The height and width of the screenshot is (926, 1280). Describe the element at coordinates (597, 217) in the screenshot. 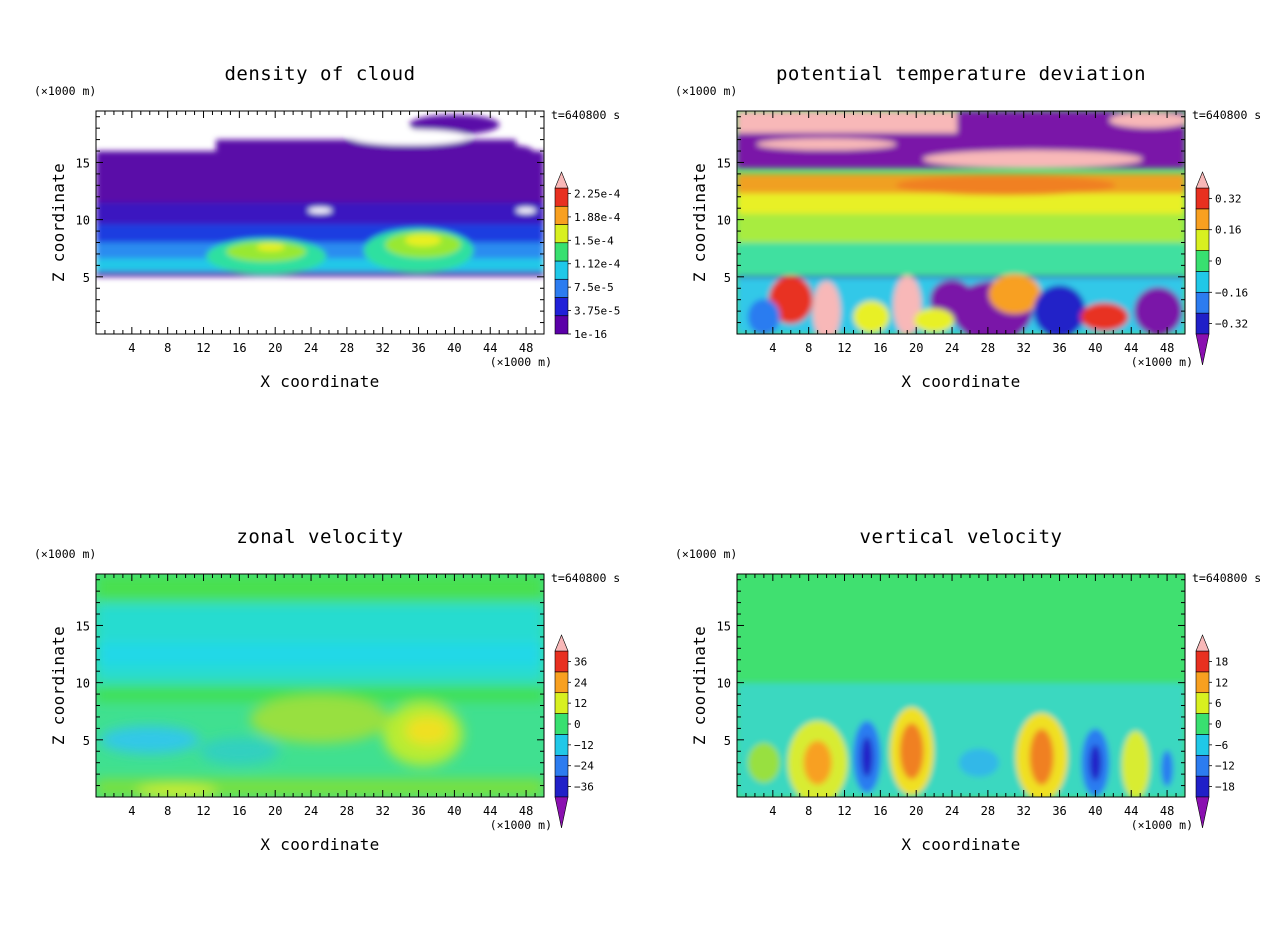

I see `colorbar-label: 1.88e-4` at that location.